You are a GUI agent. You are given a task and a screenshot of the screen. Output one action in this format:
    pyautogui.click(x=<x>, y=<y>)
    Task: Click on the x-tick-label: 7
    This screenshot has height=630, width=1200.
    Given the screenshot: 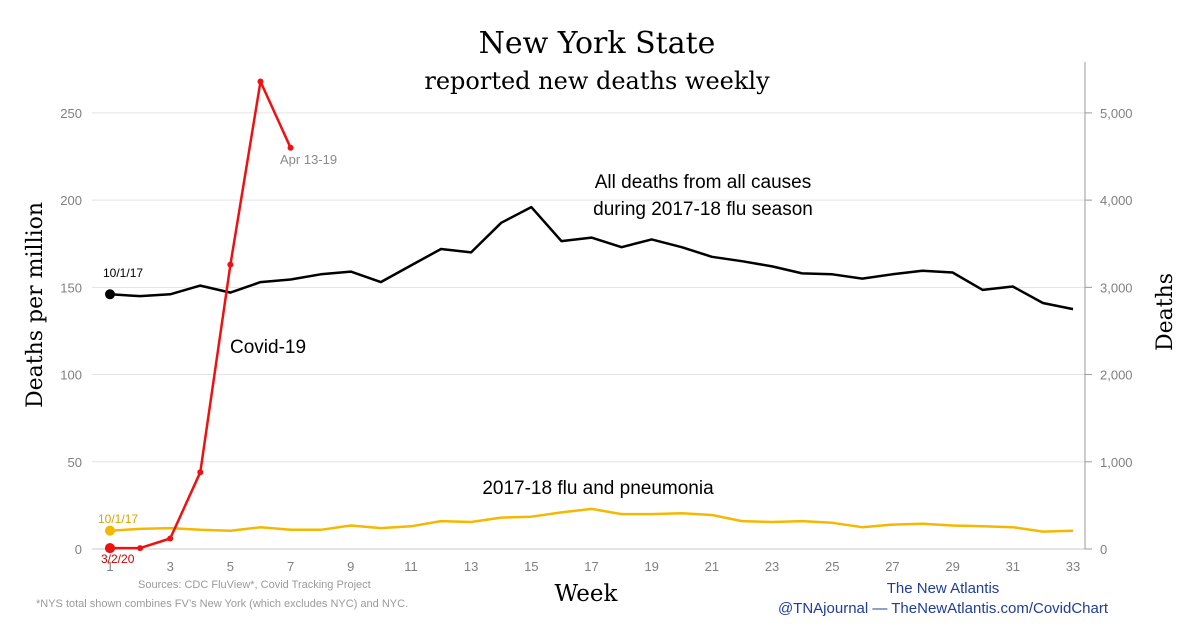 What is the action you would take?
    pyautogui.click(x=290, y=566)
    